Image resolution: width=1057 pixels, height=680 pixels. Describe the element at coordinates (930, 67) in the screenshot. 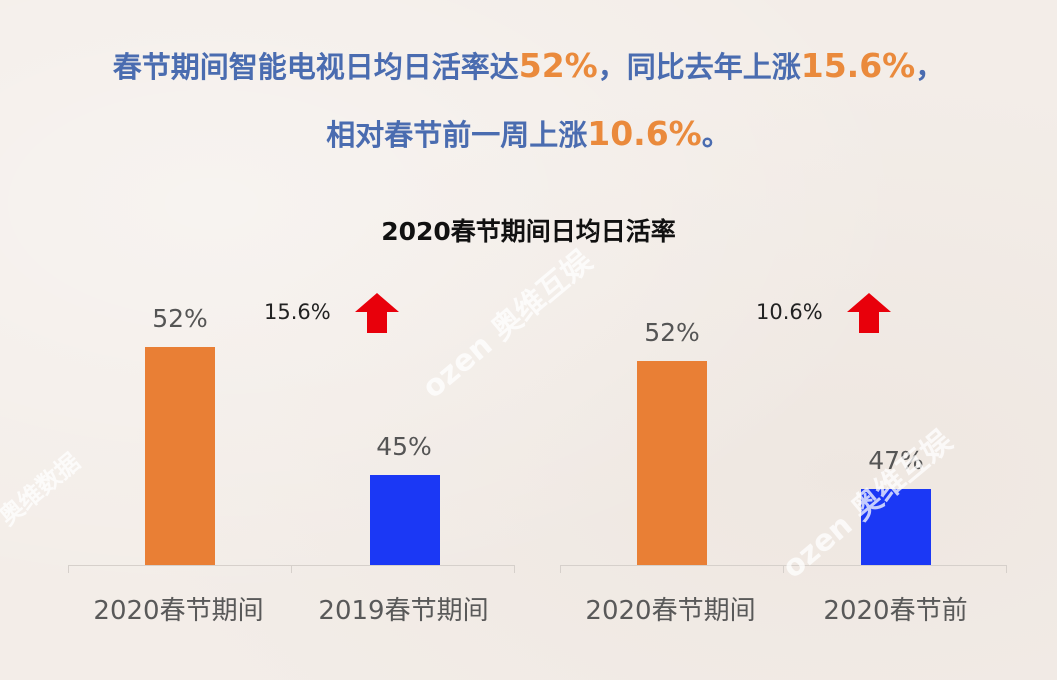

I see `headline-text: ，` at that location.